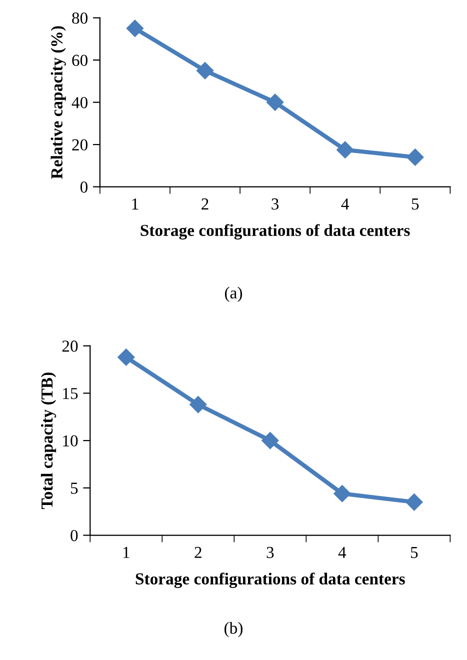 Image resolution: width=467 pixels, height=660 pixels. What do you see at coordinates (233, 630) in the screenshot?
I see `text: (b)` at bounding box center [233, 630].